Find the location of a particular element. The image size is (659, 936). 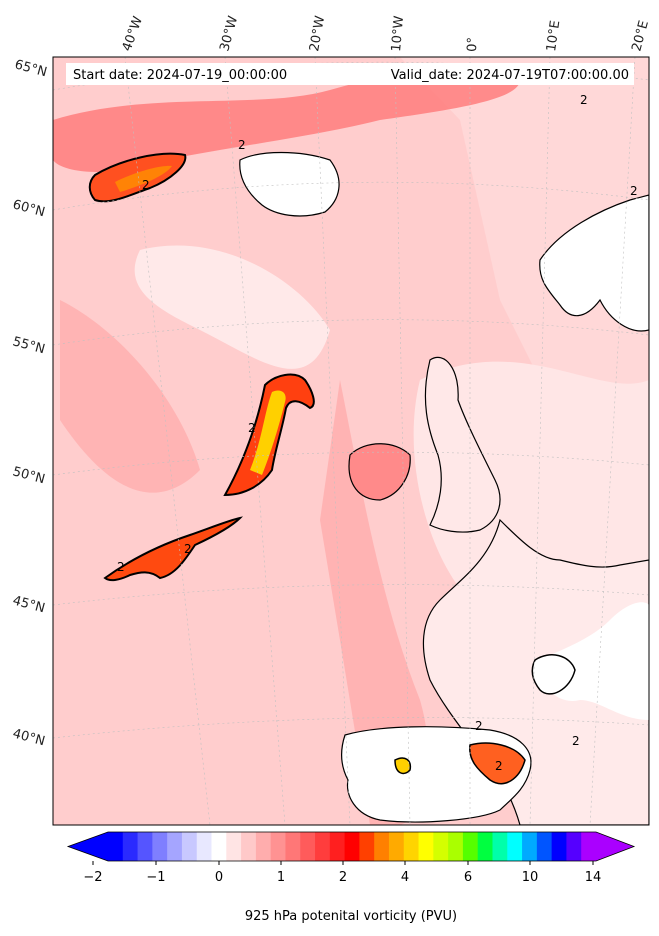

contour-label-8: 2 is located at coordinates (576, 741).